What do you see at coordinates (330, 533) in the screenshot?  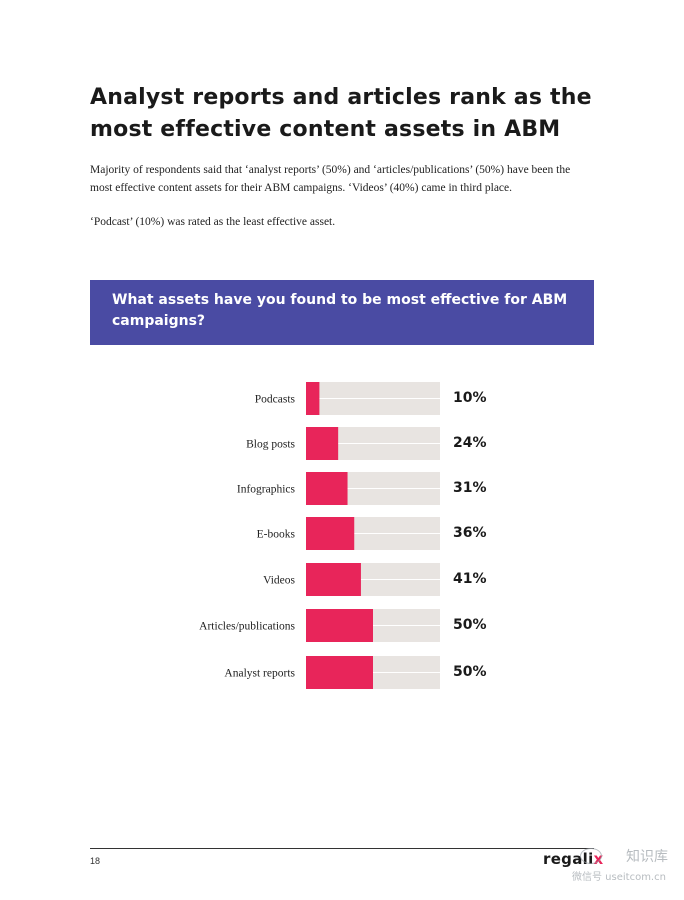 I see `bar-e-books` at bounding box center [330, 533].